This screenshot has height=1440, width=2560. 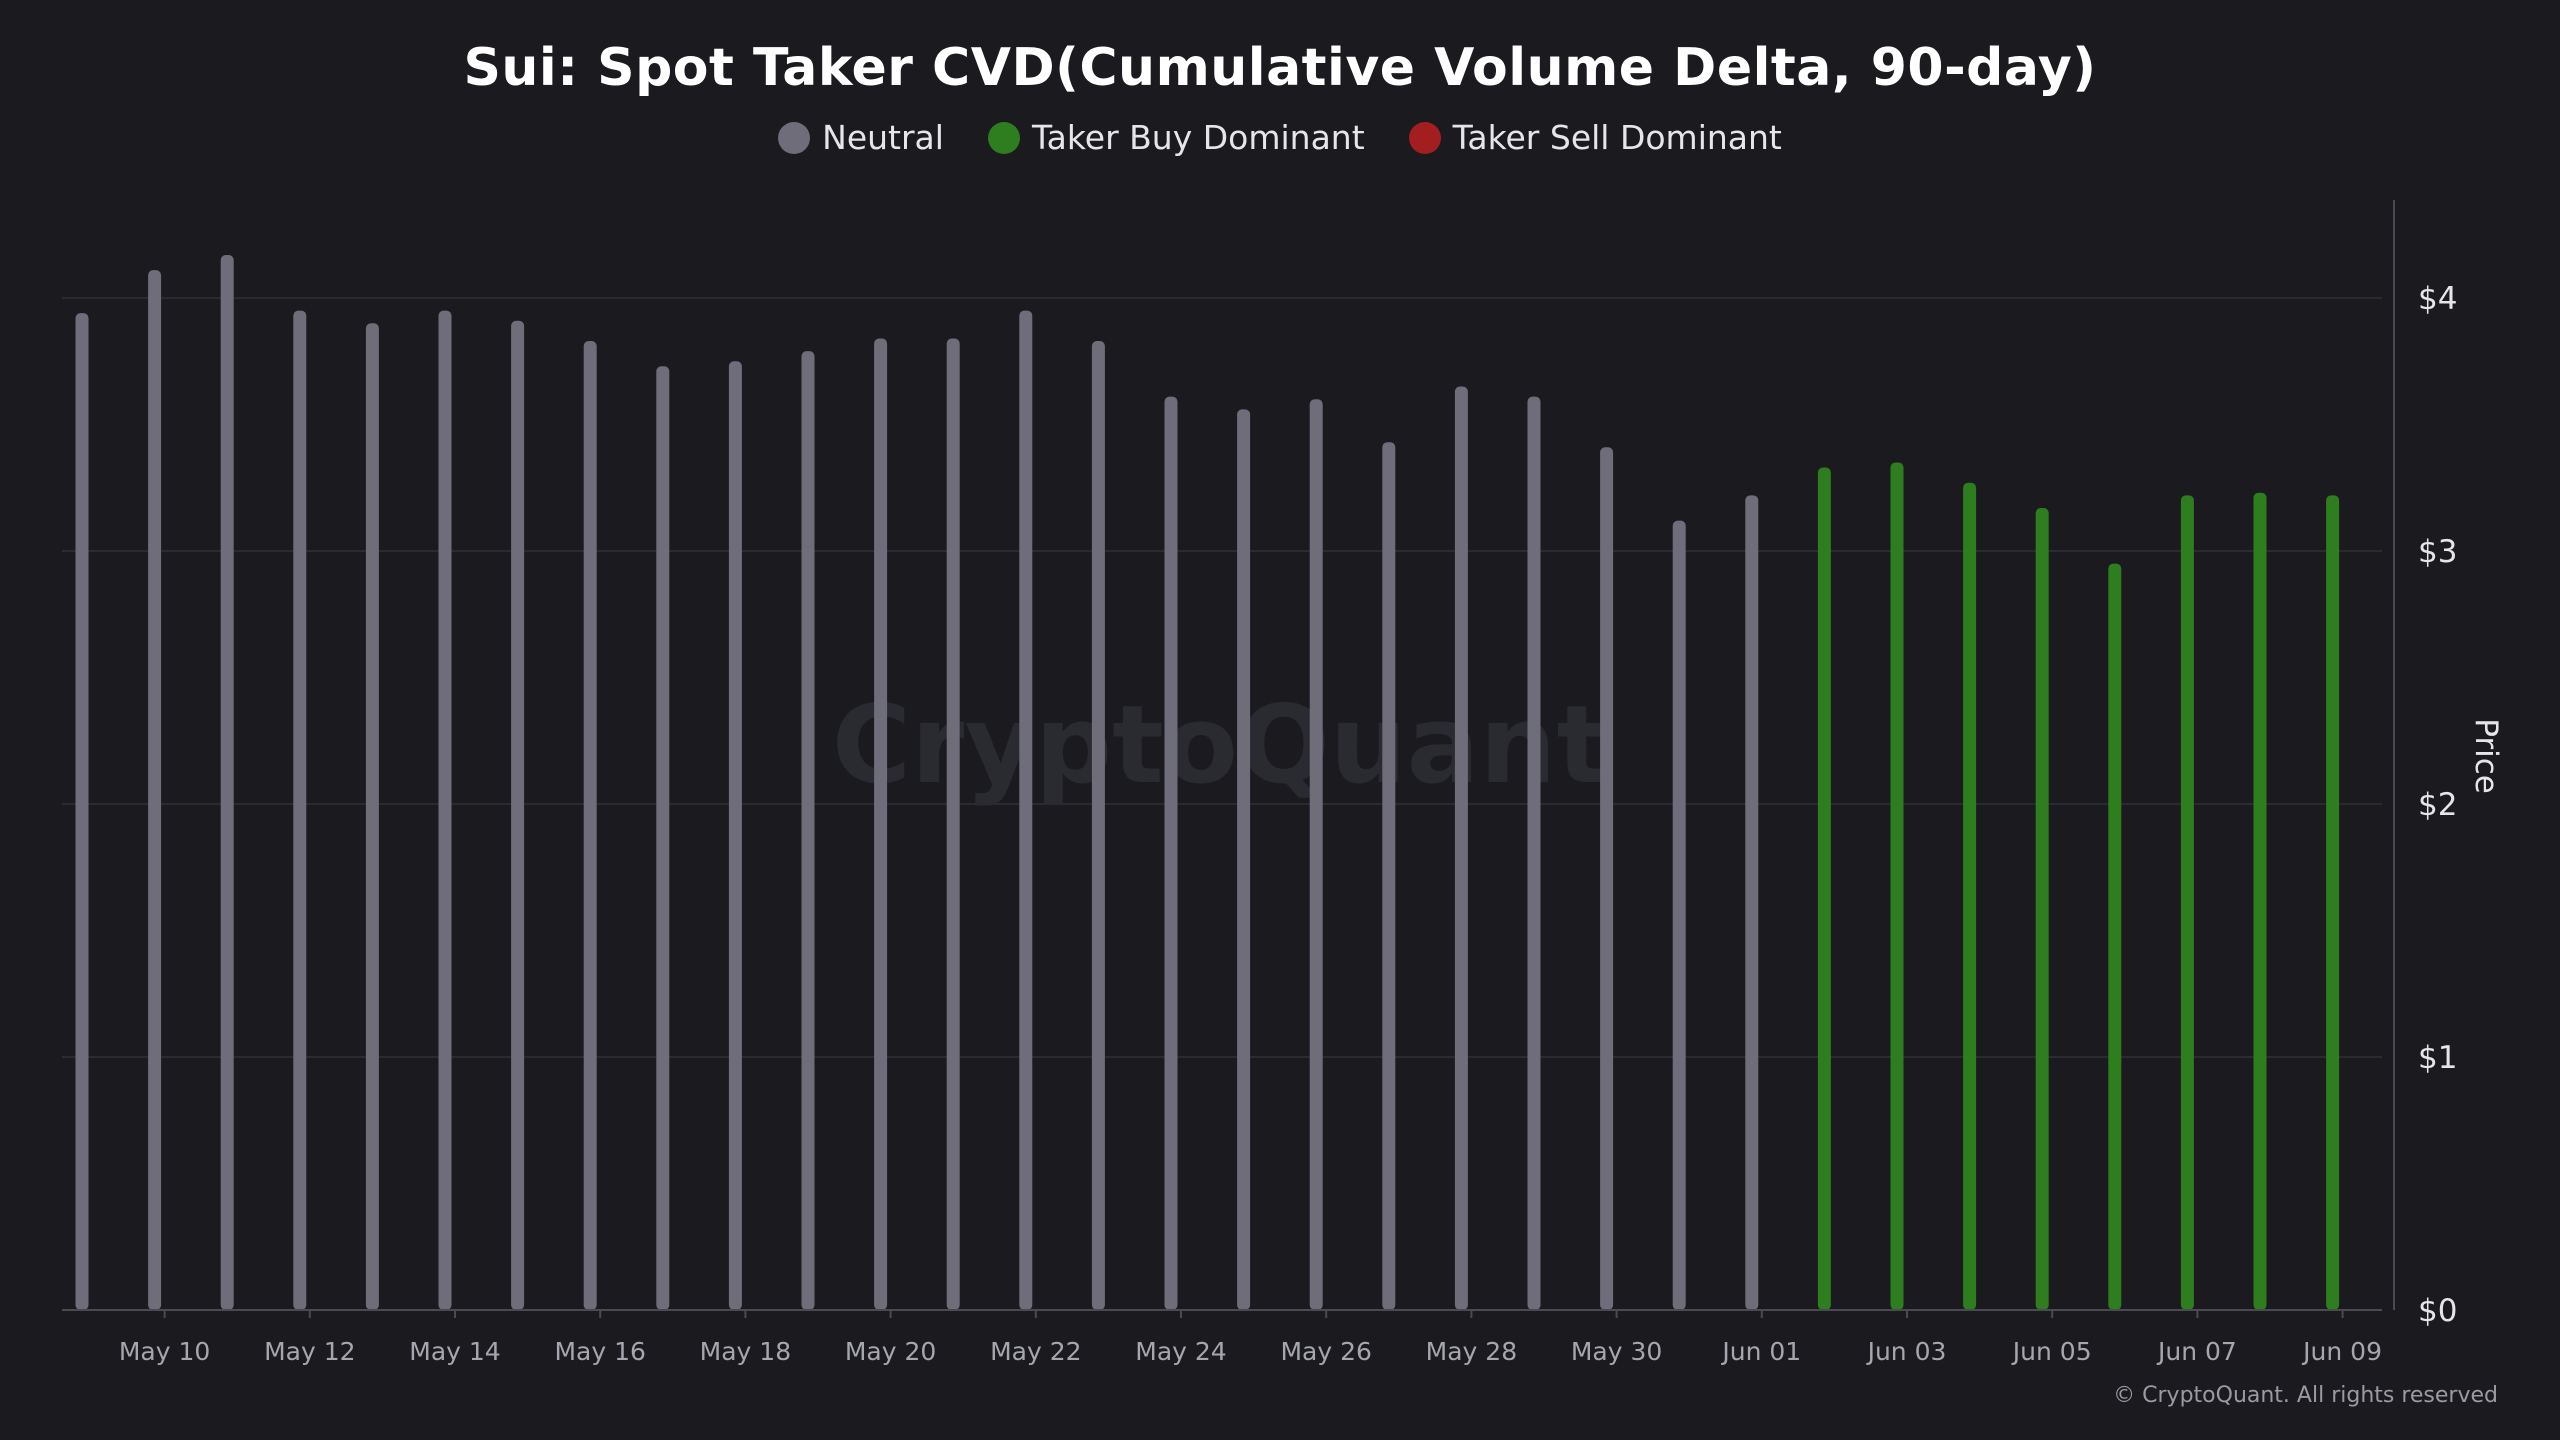 I want to click on y-axis-ticks: $0 $1 $2 $3 $4, so click(x=2437, y=805).